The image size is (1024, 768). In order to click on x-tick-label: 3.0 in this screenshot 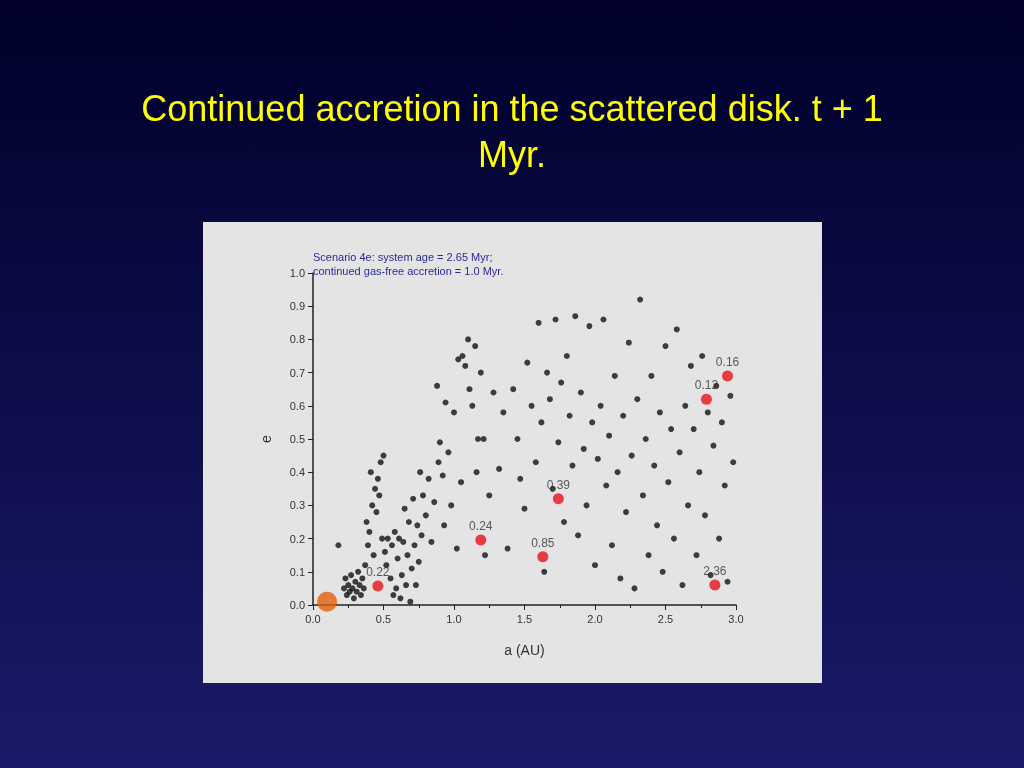, I will do `click(736, 618)`.